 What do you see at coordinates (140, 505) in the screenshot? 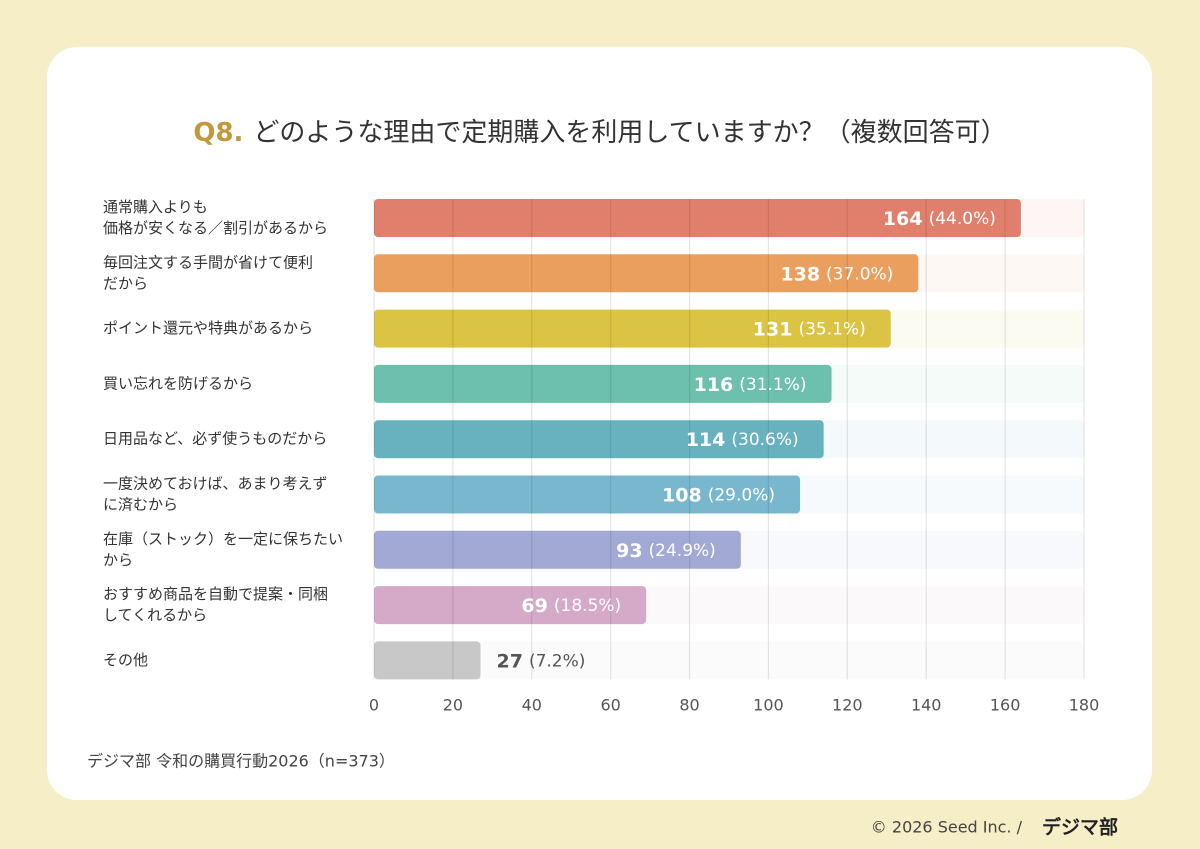
I see `y-tick-label: に済むから` at bounding box center [140, 505].